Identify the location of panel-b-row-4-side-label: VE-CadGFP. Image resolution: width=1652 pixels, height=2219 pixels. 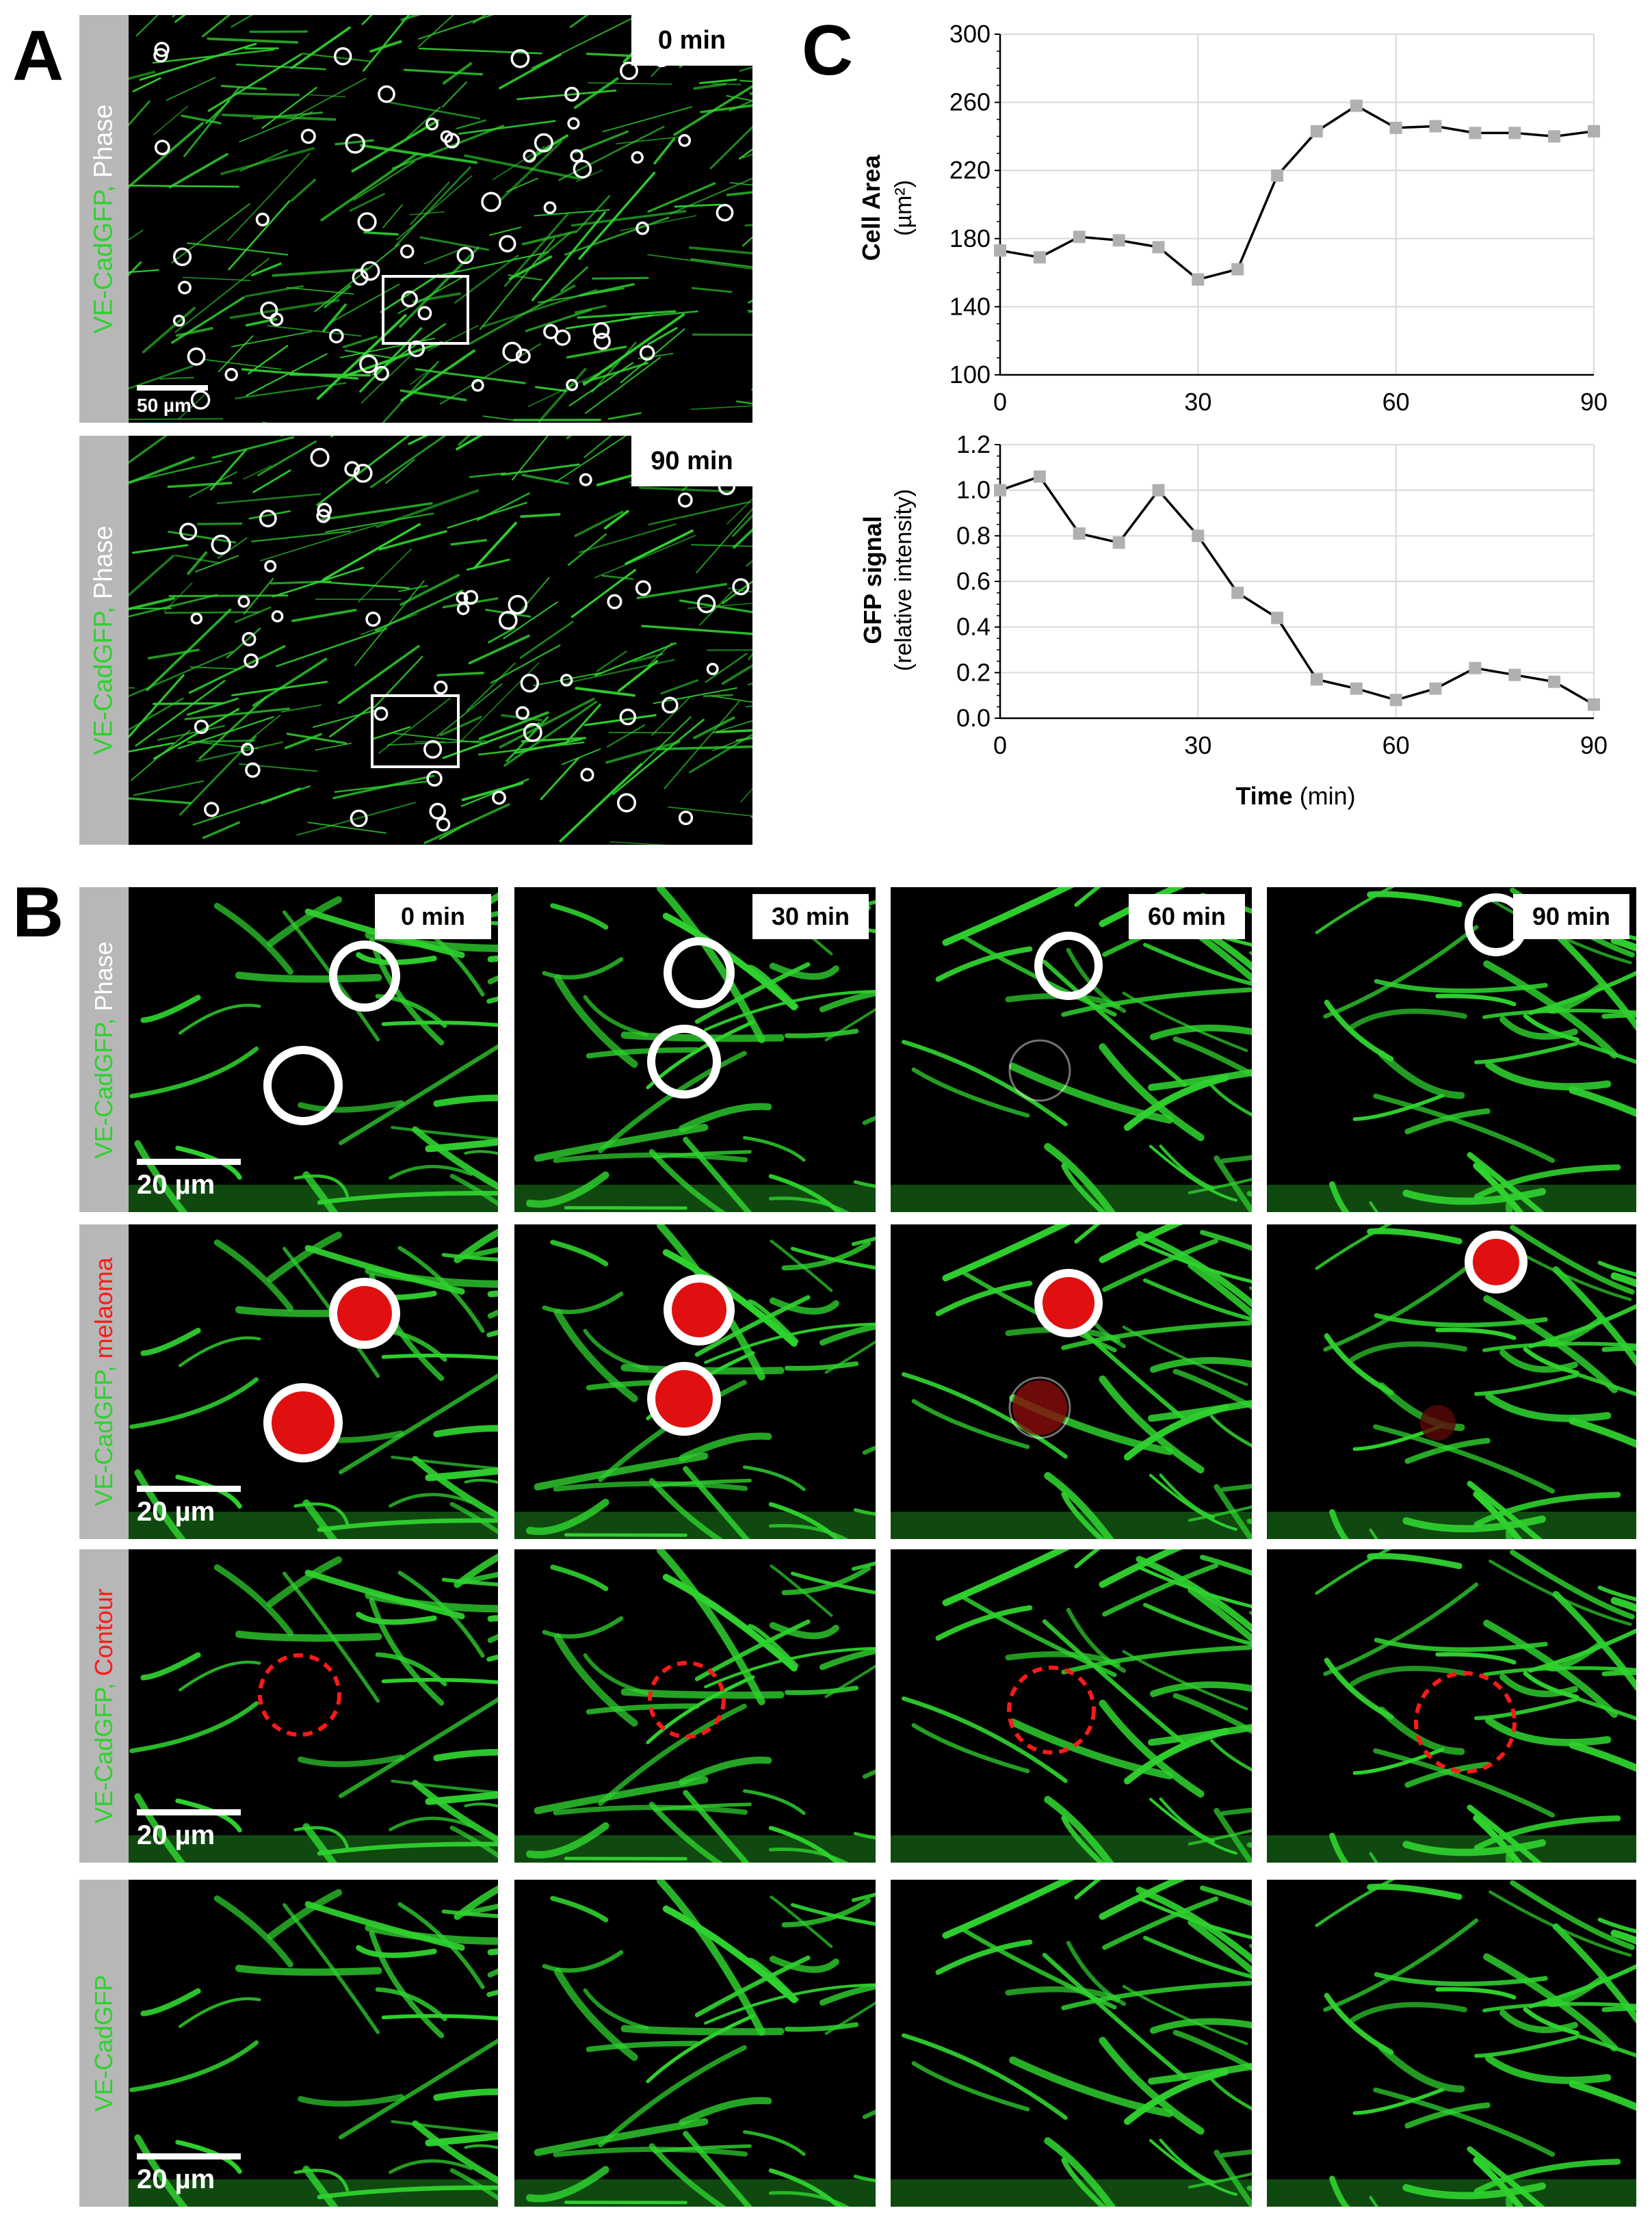
(104, 2043).